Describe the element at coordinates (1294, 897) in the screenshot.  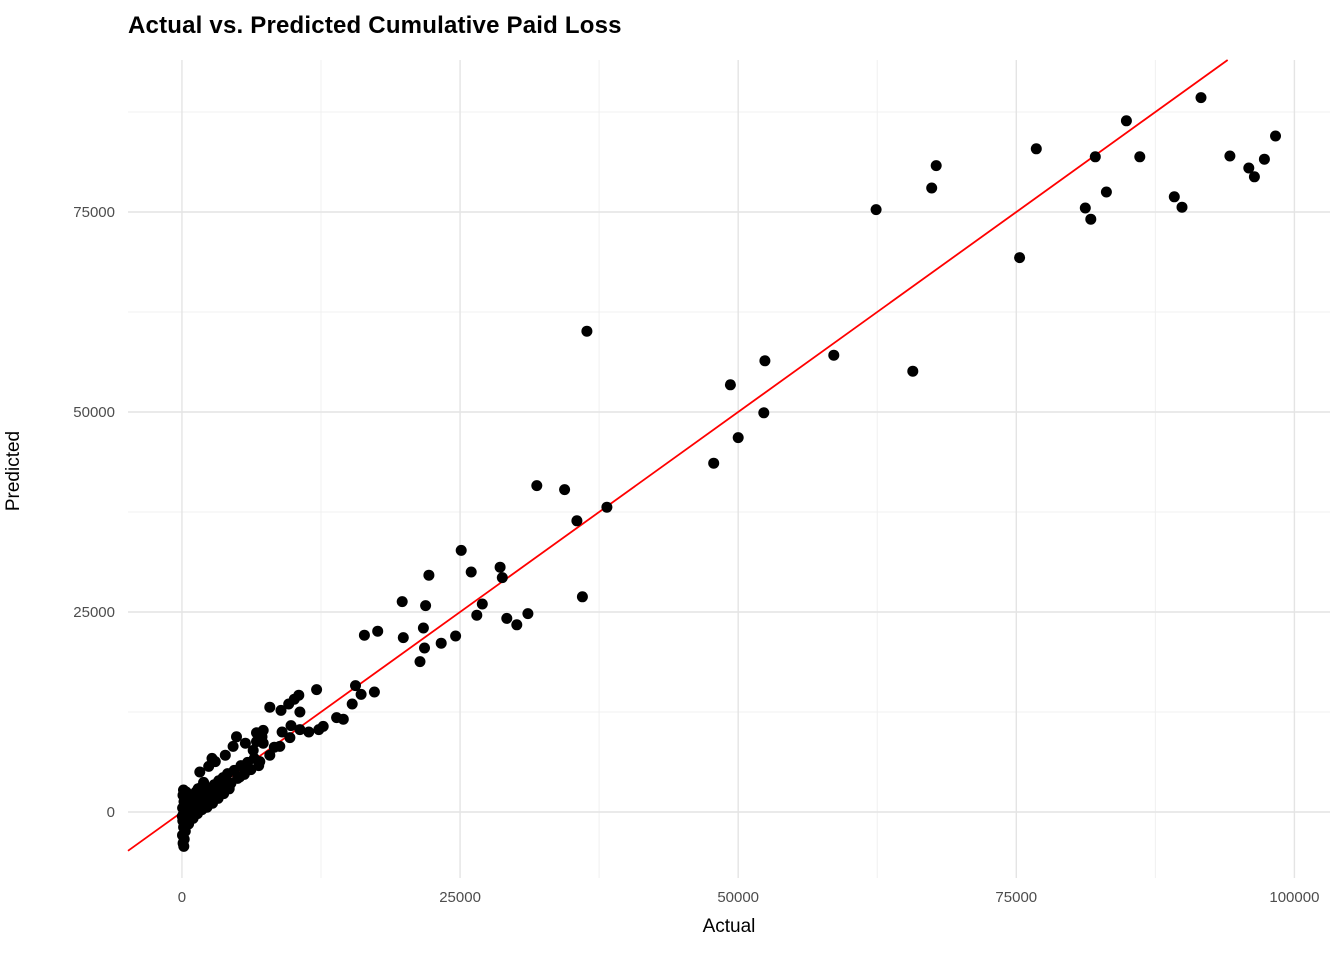
I see `x-tick-label: 100000` at that location.